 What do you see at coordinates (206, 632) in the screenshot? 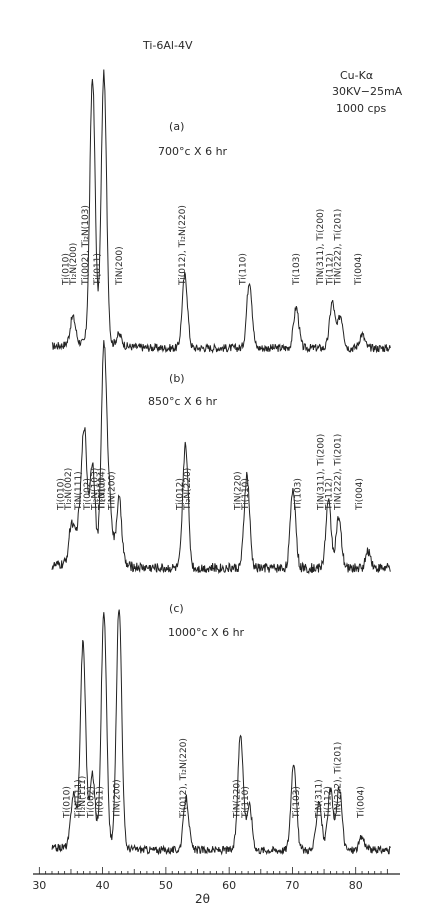
I see `condition-c: 1000°c X 6 hr` at bounding box center [206, 632].